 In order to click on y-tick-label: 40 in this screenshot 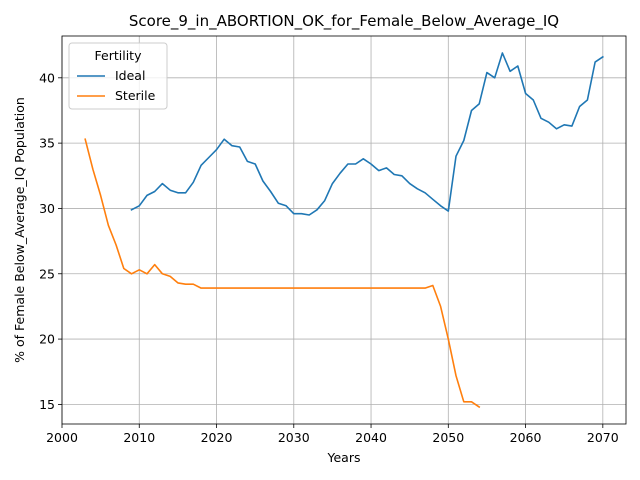, I will do `click(47, 77)`.